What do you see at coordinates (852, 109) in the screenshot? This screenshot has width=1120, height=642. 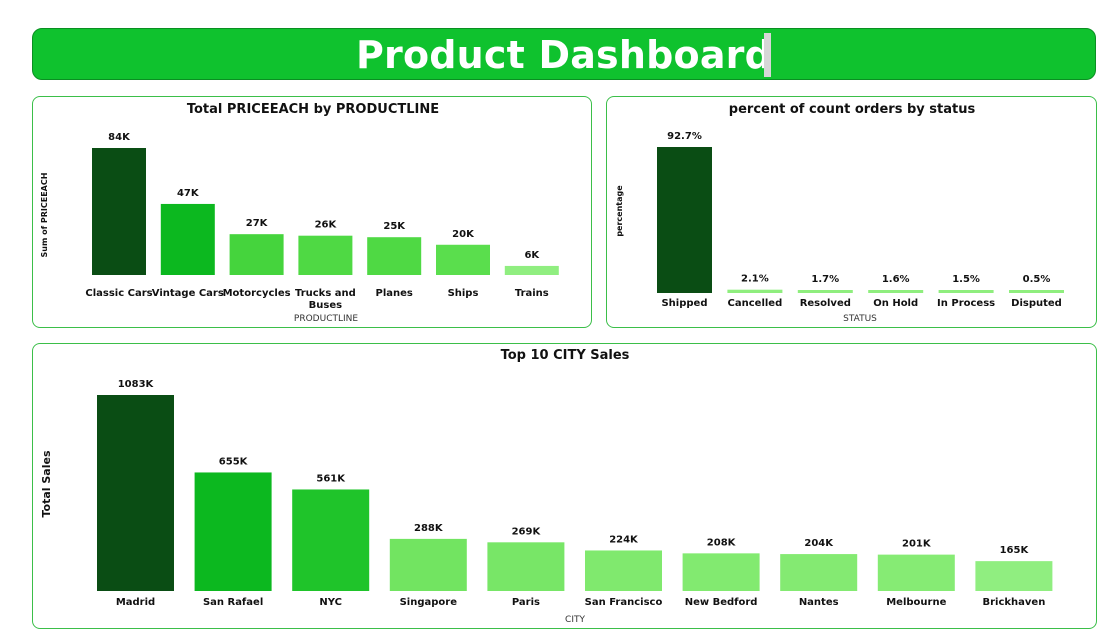 I see `status-chart-title: percent of count orders by status` at bounding box center [852, 109].